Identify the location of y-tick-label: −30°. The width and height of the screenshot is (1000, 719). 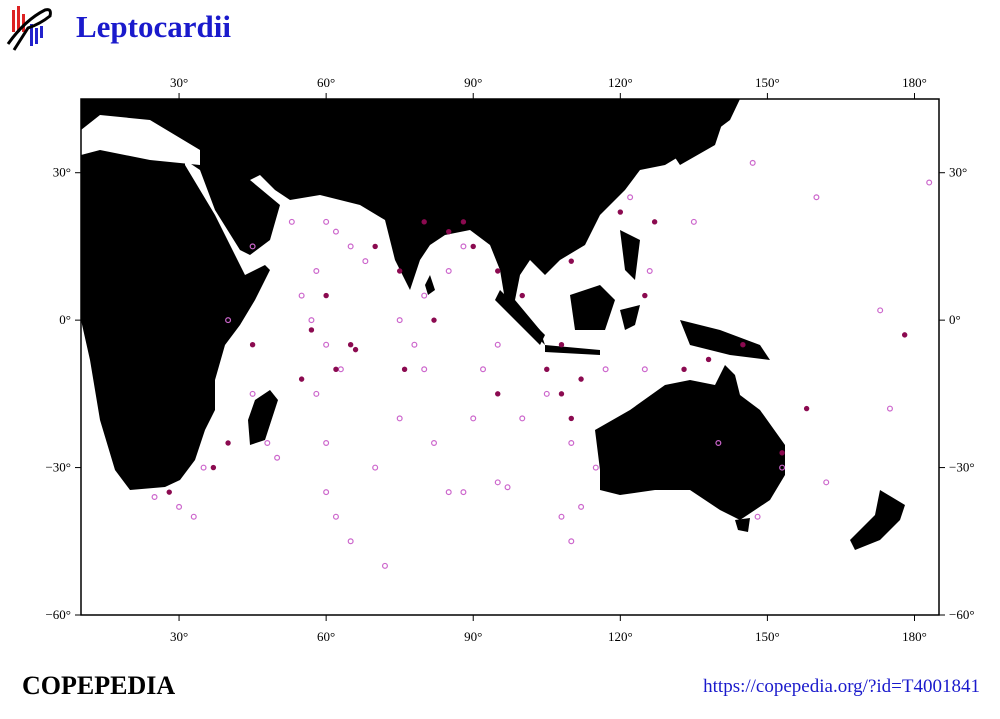
(58, 467).